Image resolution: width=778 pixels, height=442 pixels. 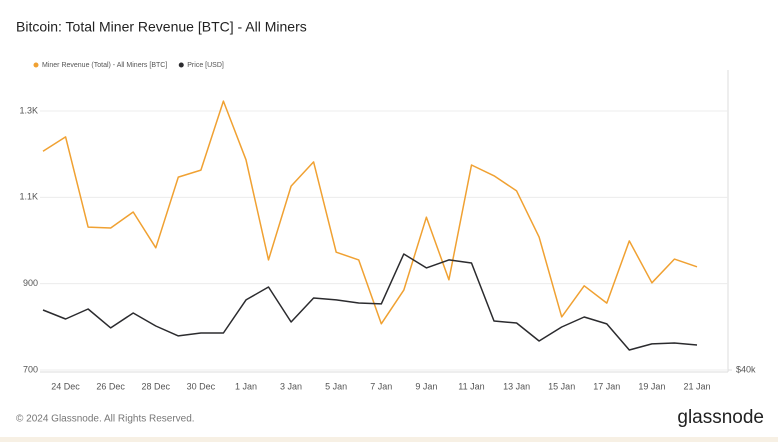 I want to click on footer: © 2024 Glassnode. All Rights Reserved., so click(x=105, y=419).